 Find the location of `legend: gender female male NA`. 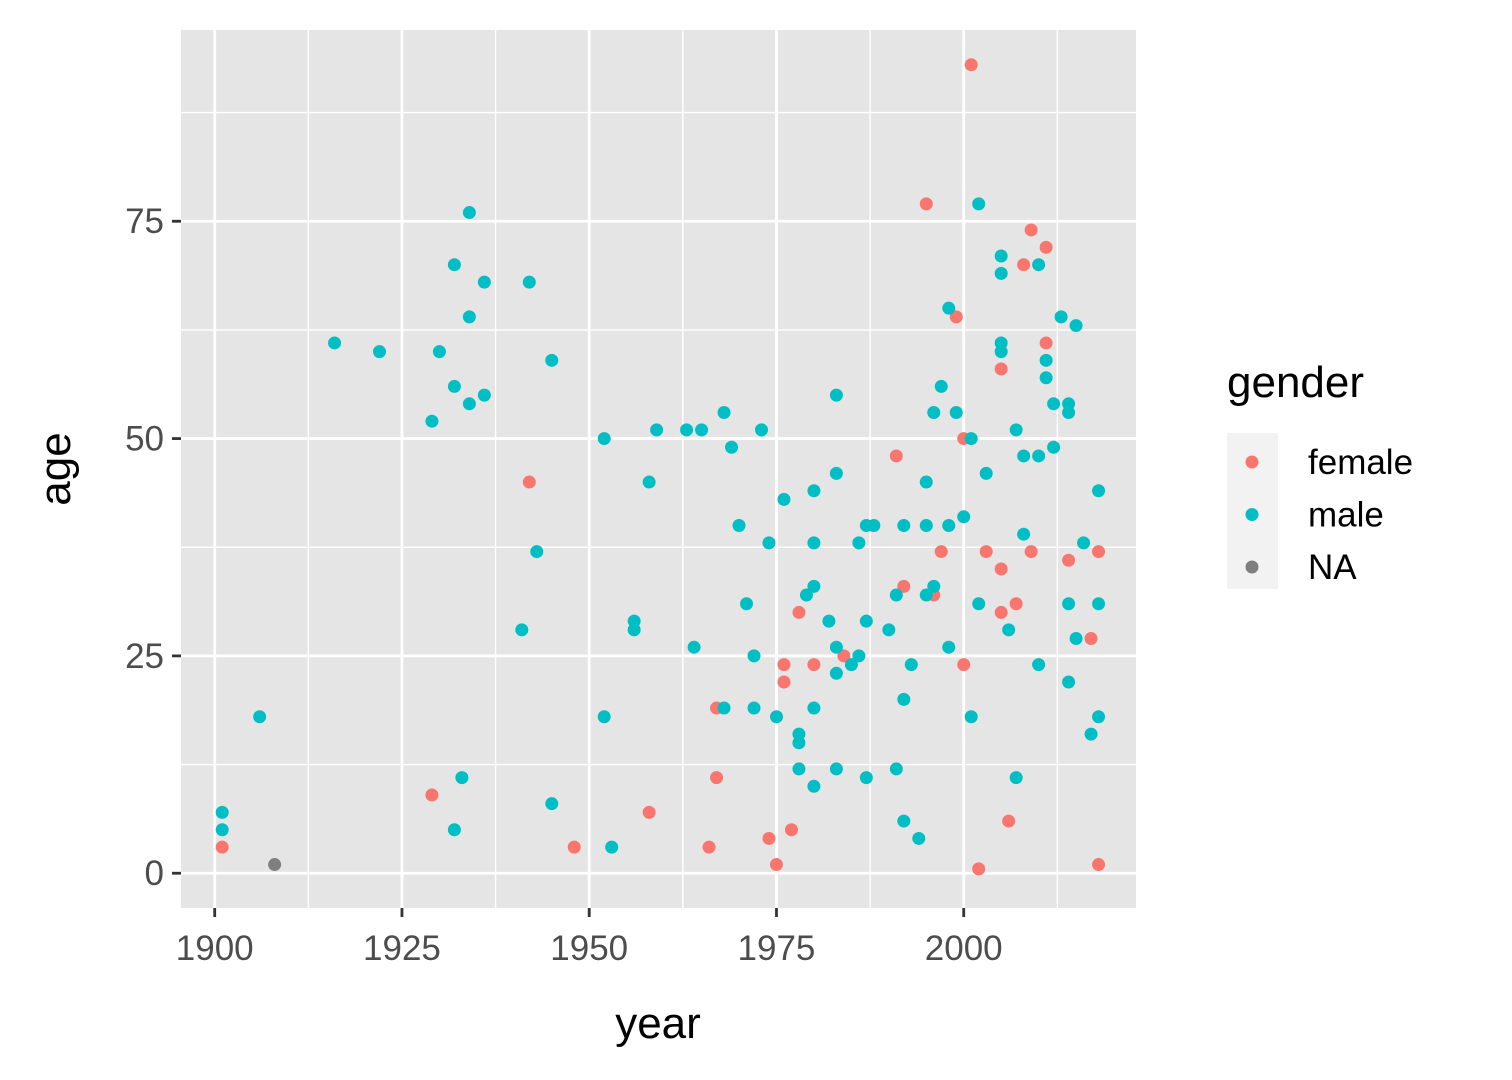

legend: gender female male NA is located at coordinates (1320, 473).